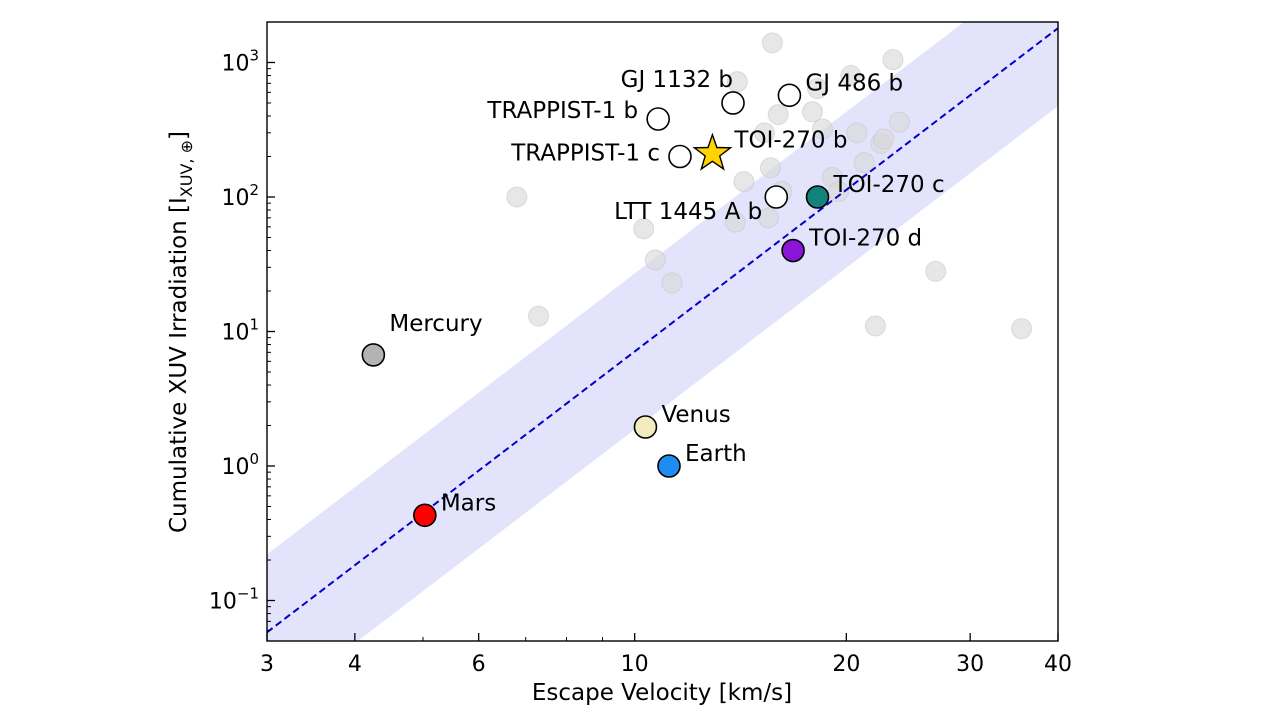  What do you see at coordinates (865, 239) in the screenshot?
I see `planet-label: TOI-270 d` at bounding box center [865, 239].